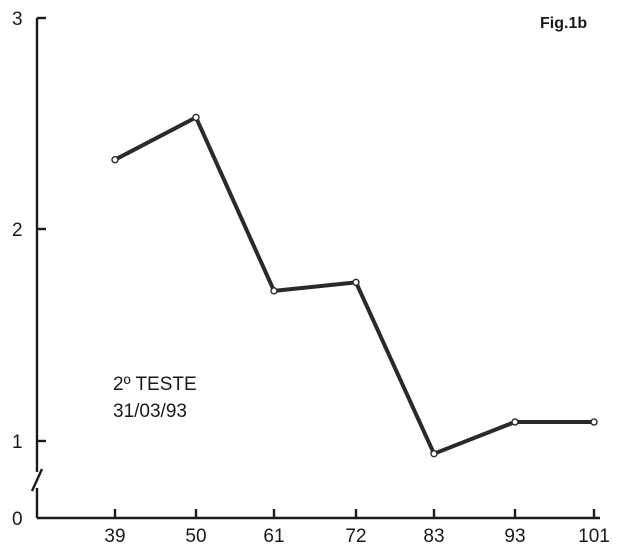 This screenshot has width=620, height=549. Describe the element at coordinates (195, 536) in the screenshot. I see `x-tick-label: 50` at that location.